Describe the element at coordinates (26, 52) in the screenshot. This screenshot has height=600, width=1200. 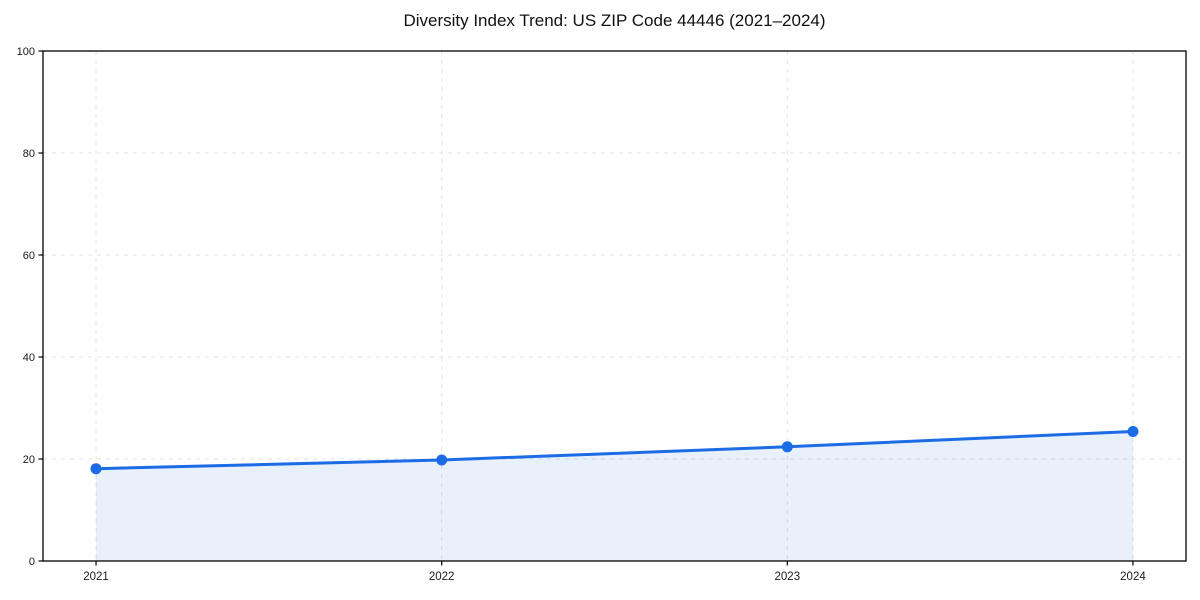
I see `y-tick-label: 100` at that location.